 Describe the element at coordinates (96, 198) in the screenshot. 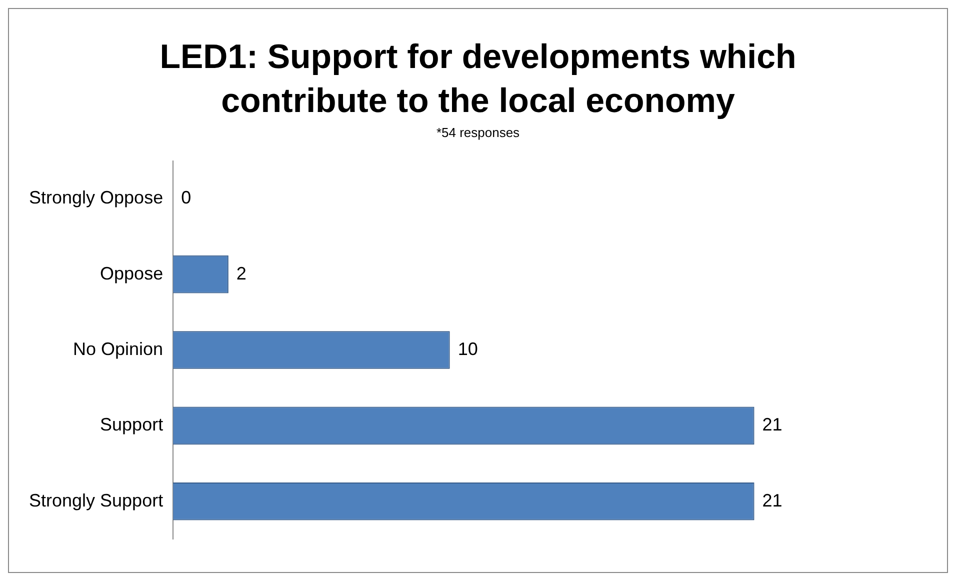

I see `y-tick-label: Strongly Oppose` at that location.